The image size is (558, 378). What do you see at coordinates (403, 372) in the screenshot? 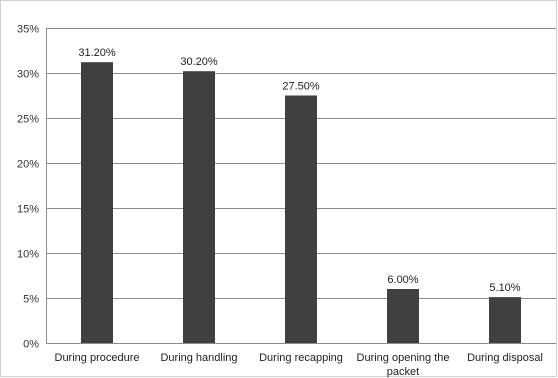
I see `x-category-label: packet` at bounding box center [403, 372].